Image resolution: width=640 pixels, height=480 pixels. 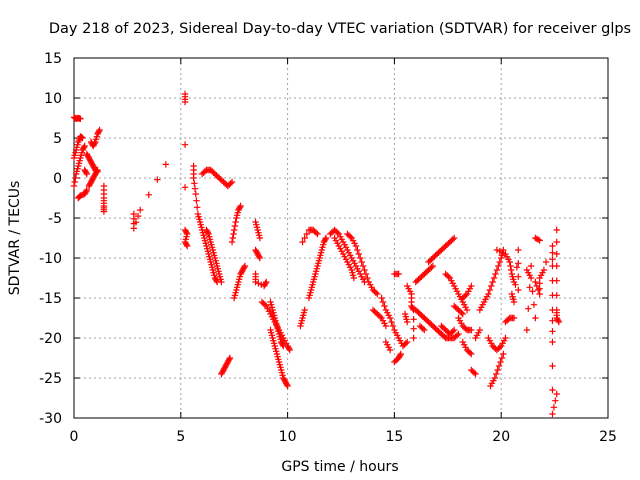 What do you see at coordinates (53, 99) in the screenshot?
I see `y-tick-label: 10` at bounding box center [53, 99].